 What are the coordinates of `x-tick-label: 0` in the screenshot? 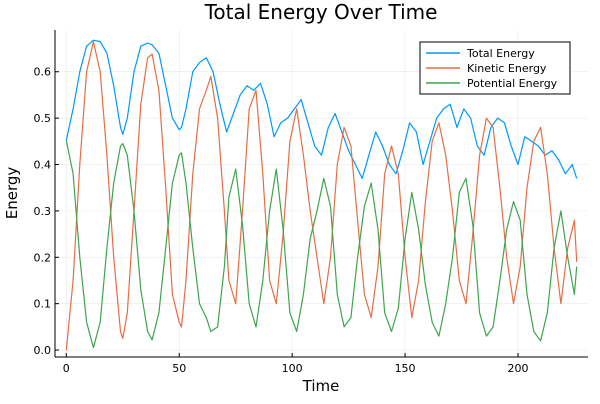 It's located at (66, 368).